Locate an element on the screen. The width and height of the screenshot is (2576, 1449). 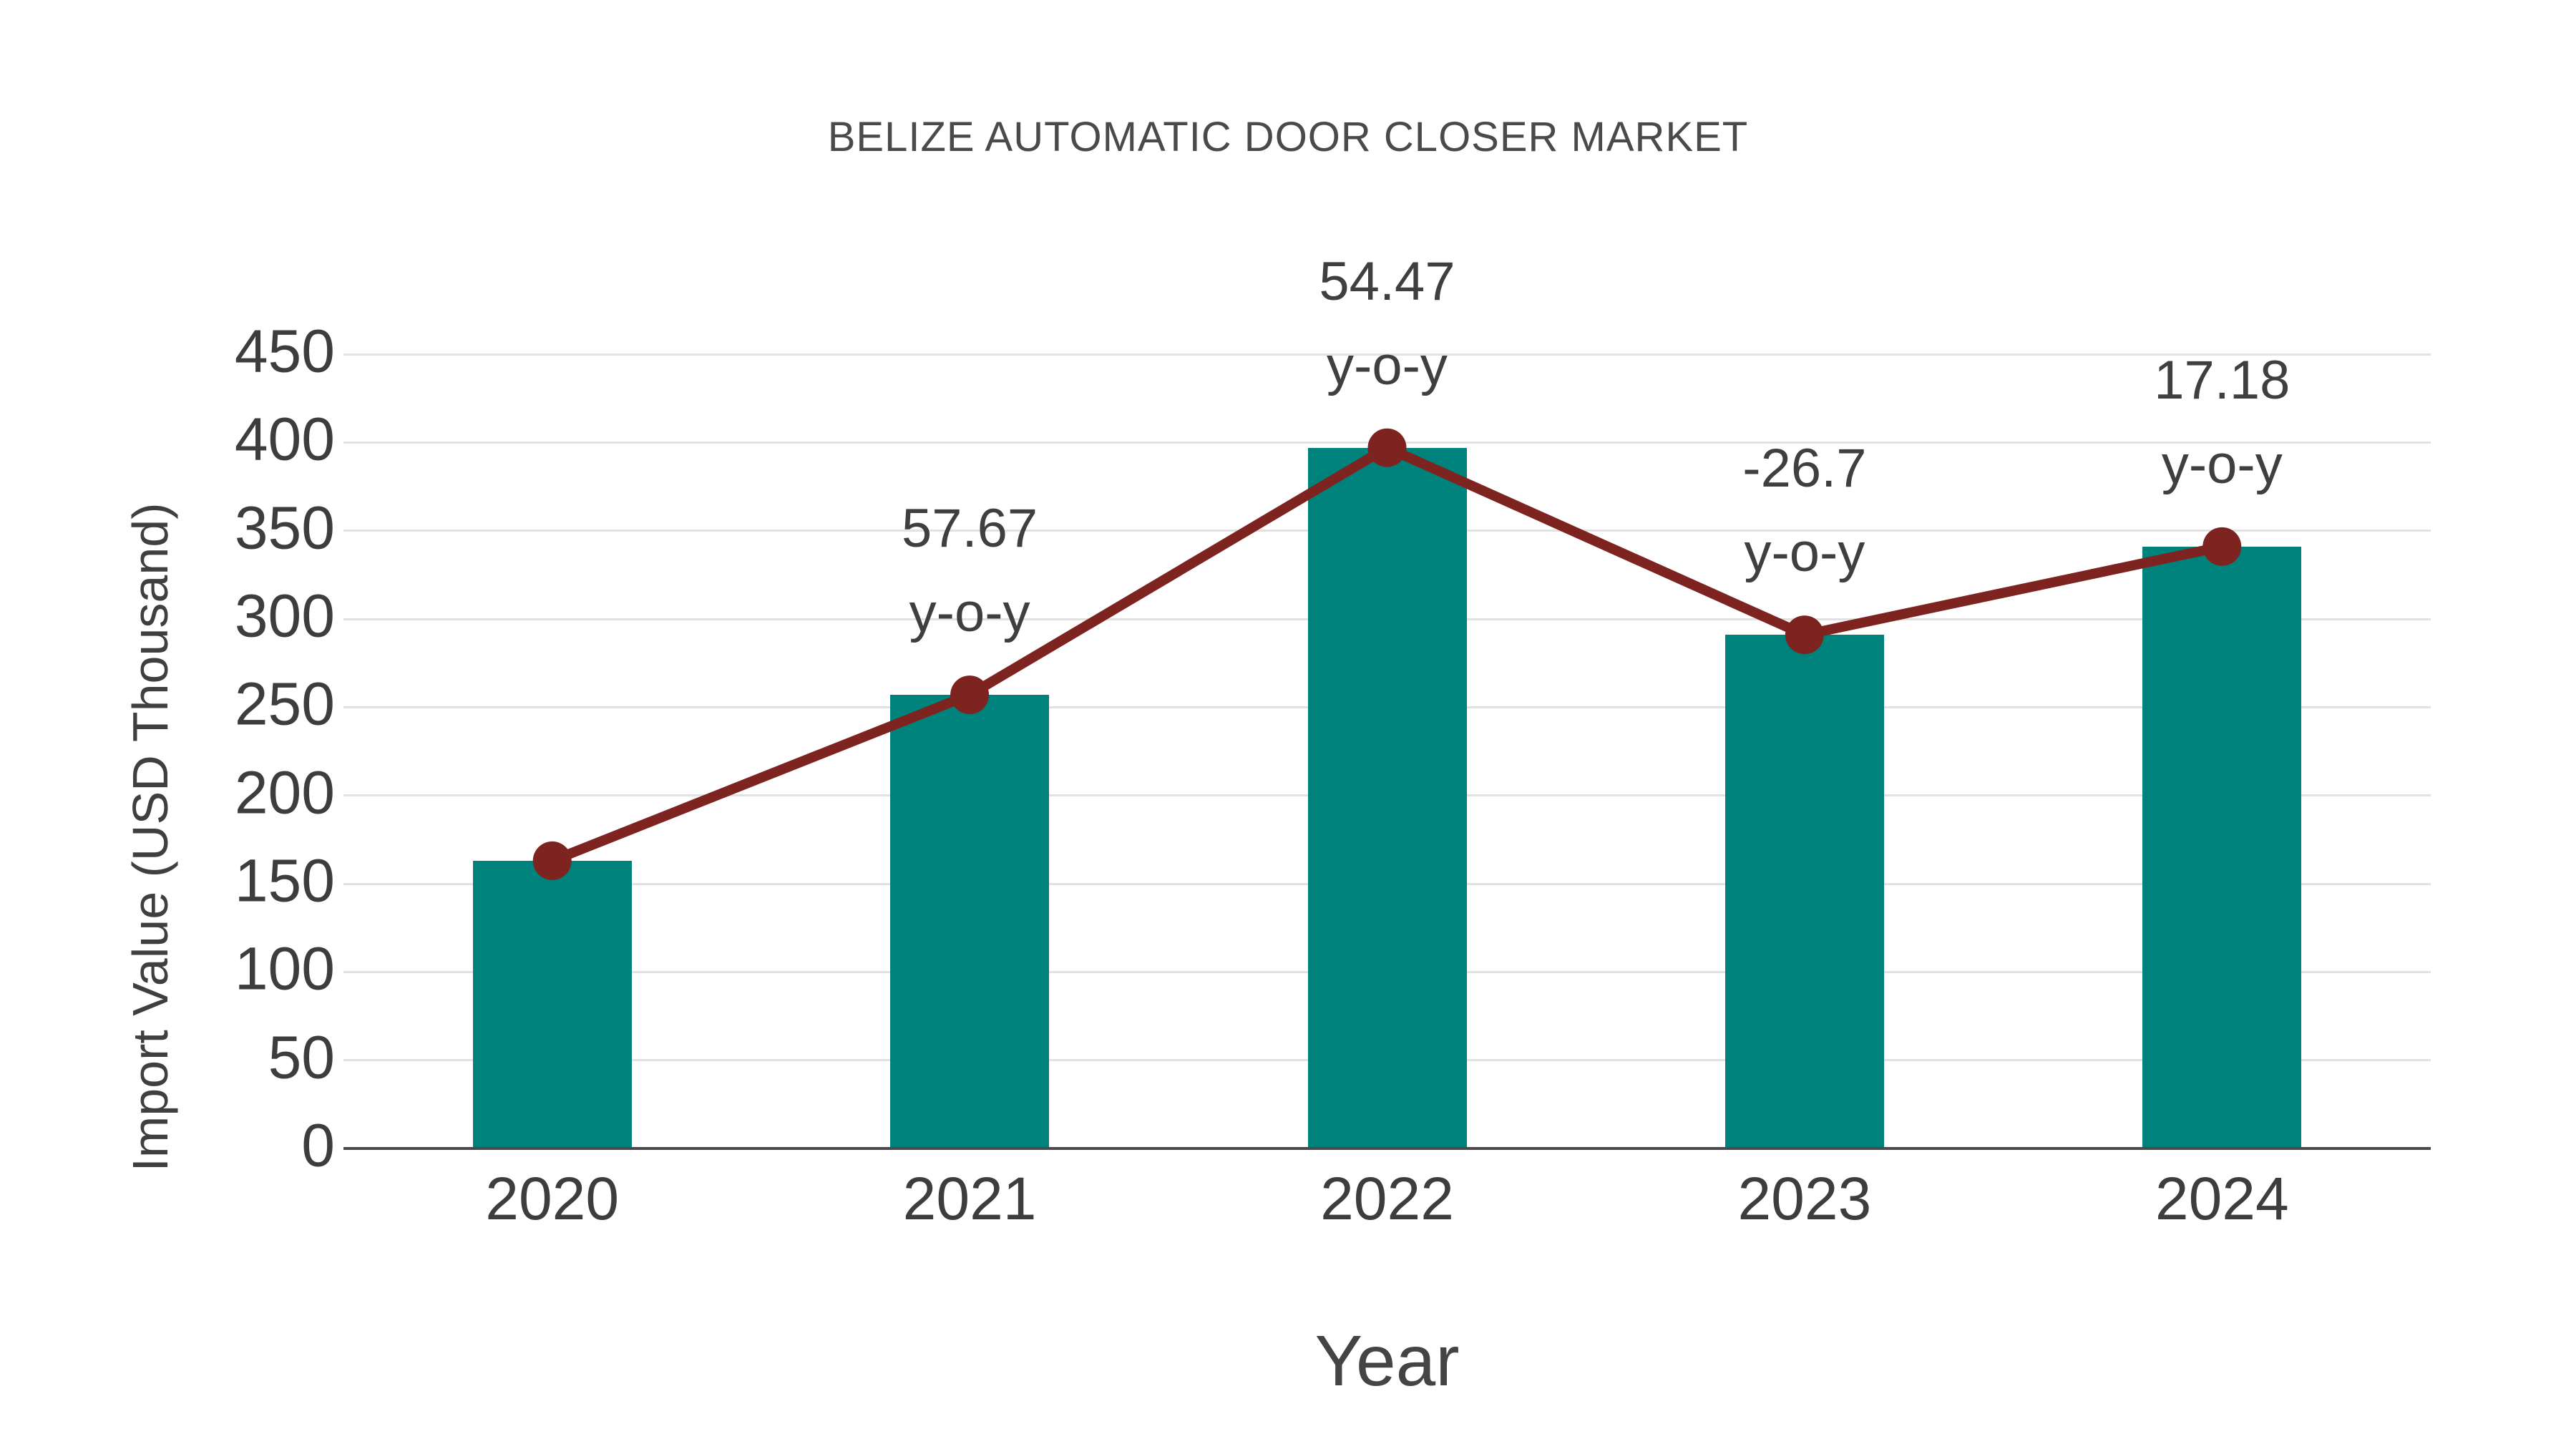
x-tick-label-2021: 2021 is located at coordinates (969, 1198).